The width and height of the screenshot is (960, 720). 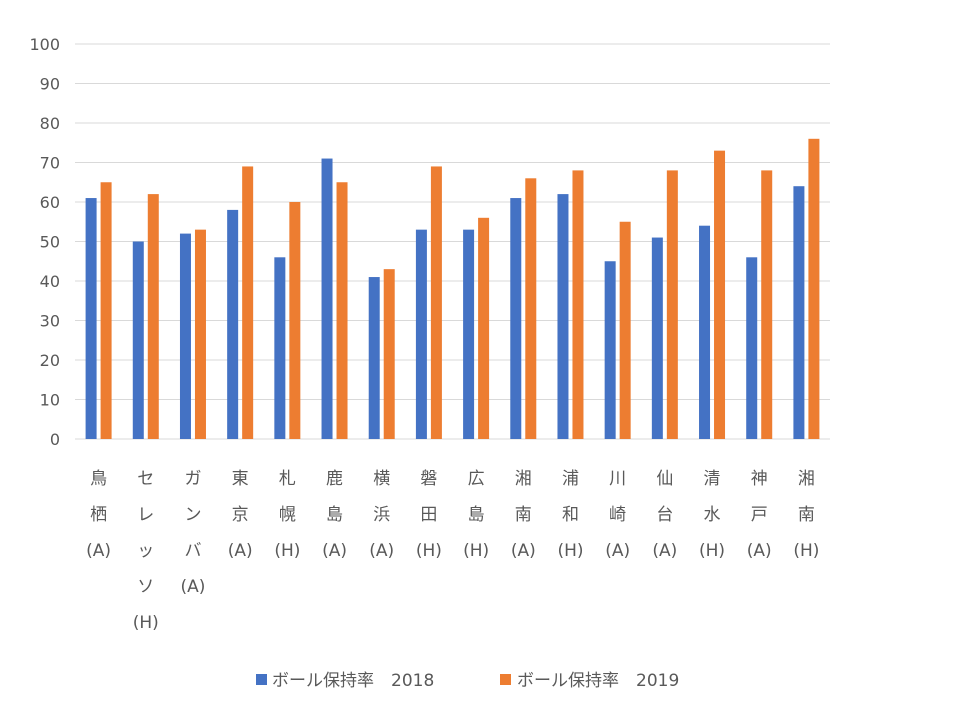 I want to click on y-tick-label: 50, so click(x=50, y=242).